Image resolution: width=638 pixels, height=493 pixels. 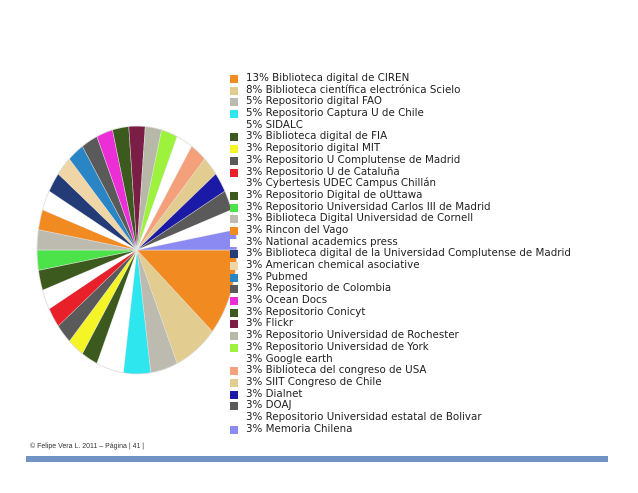 I want to click on legend-item: 3% Biblioteca digital de FIA, so click(x=430, y=137).